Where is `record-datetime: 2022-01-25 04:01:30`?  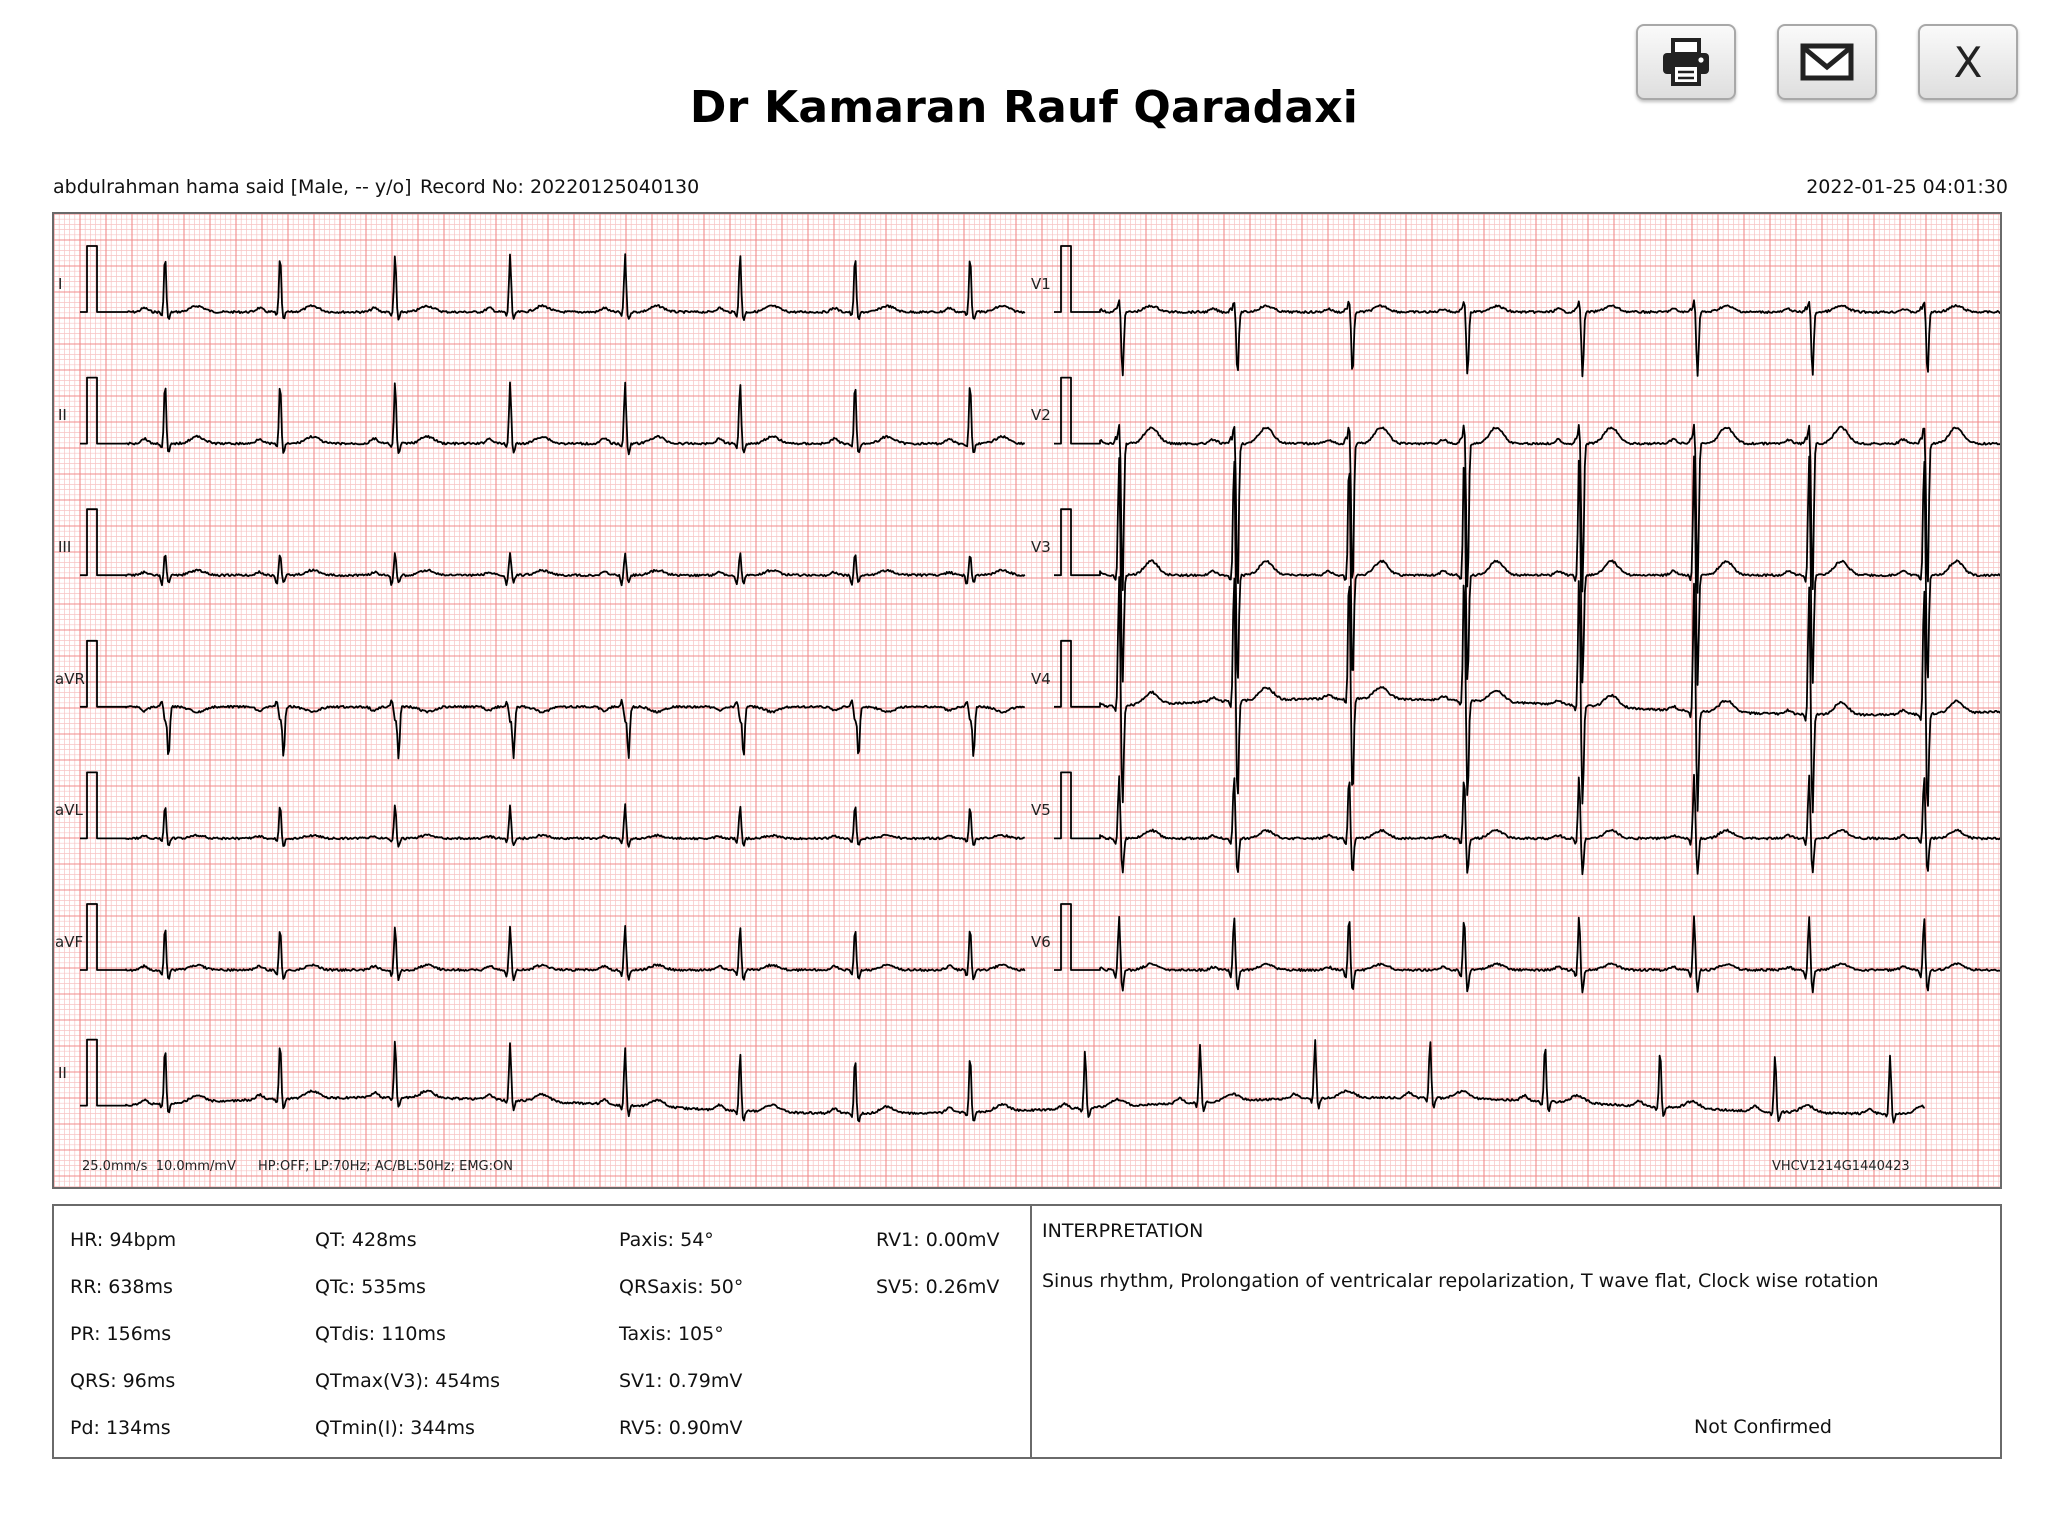
record-datetime: 2022-01-25 04:01:30 is located at coordinates (1907, 187).